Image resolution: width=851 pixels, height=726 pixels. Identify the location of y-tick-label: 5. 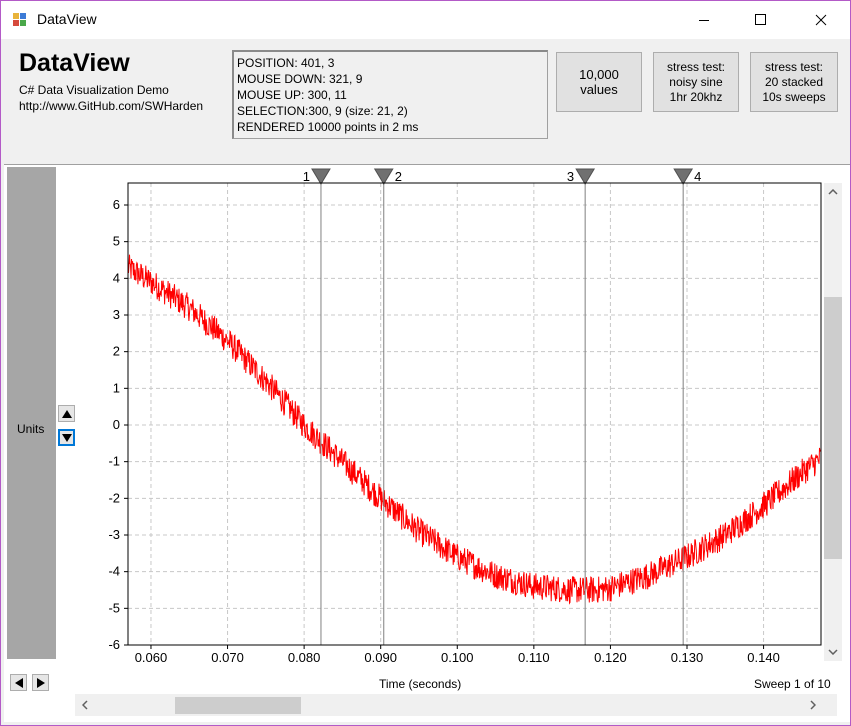
(116, 241).